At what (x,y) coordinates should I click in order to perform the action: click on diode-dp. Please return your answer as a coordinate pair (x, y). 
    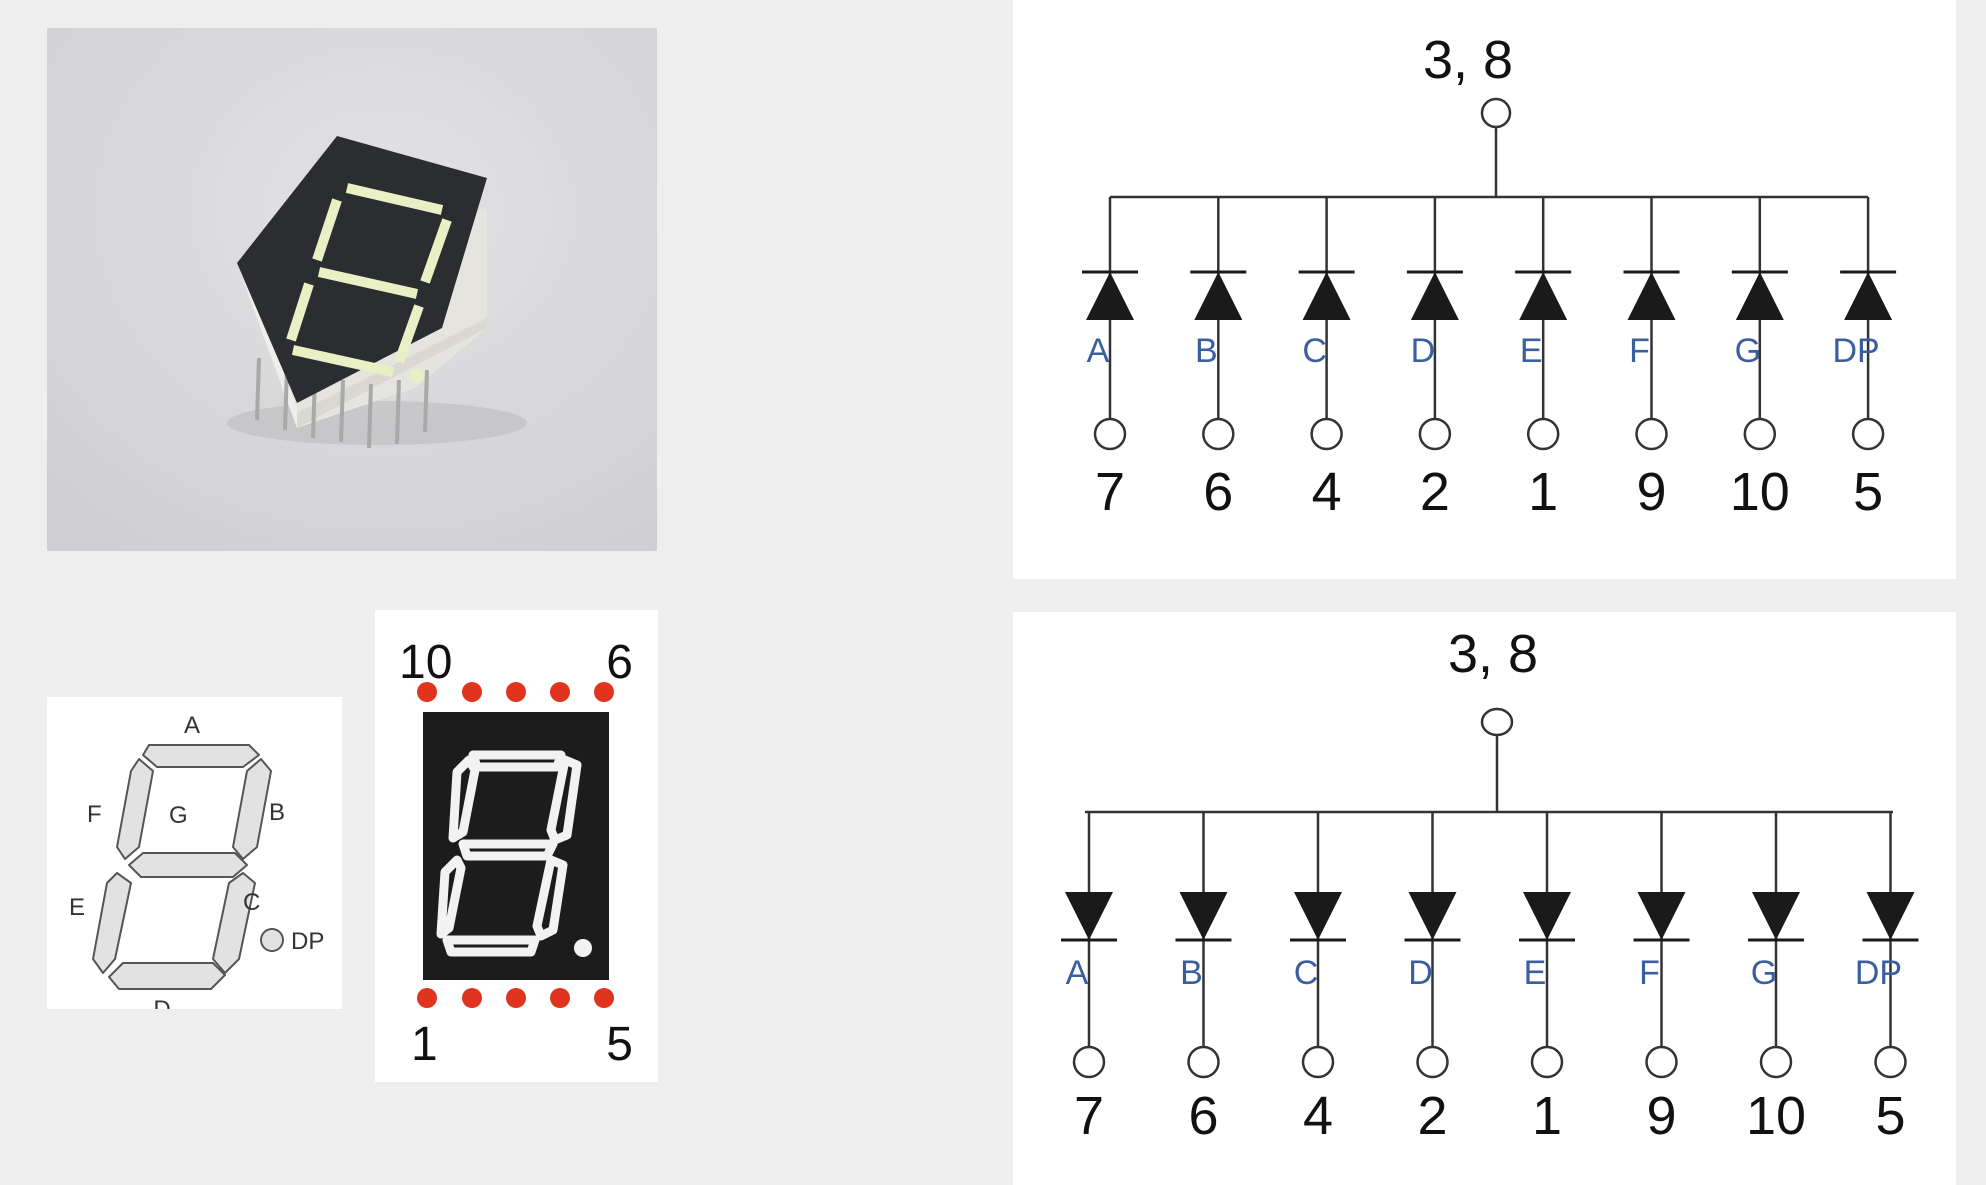
    Looking at the image, I should click on (1868, 296).